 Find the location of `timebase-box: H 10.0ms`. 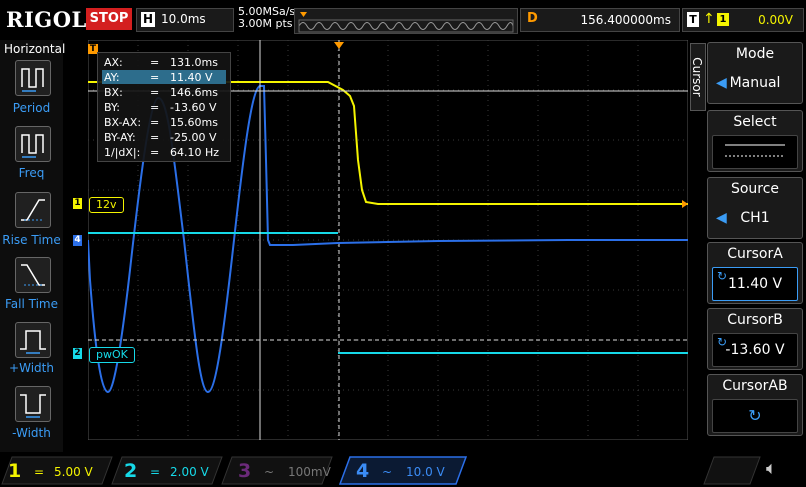

timebase-box: H 10.0ms is located at coordinates (185, 20).